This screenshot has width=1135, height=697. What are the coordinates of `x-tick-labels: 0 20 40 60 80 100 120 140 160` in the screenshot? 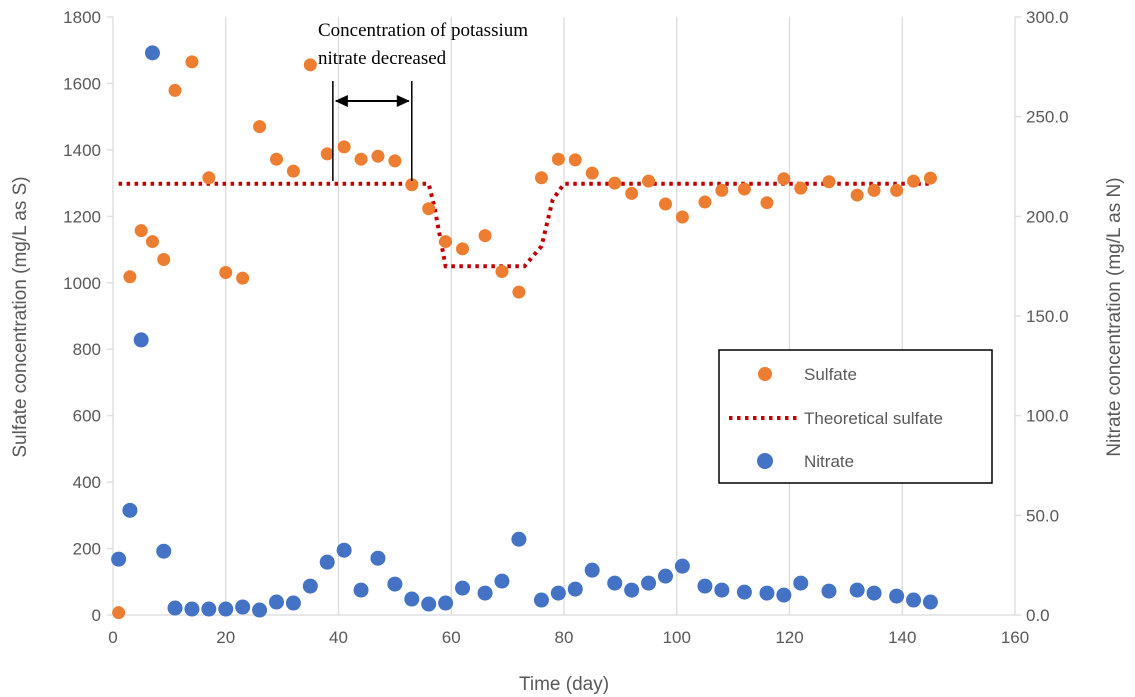 It's located at (568, 637).